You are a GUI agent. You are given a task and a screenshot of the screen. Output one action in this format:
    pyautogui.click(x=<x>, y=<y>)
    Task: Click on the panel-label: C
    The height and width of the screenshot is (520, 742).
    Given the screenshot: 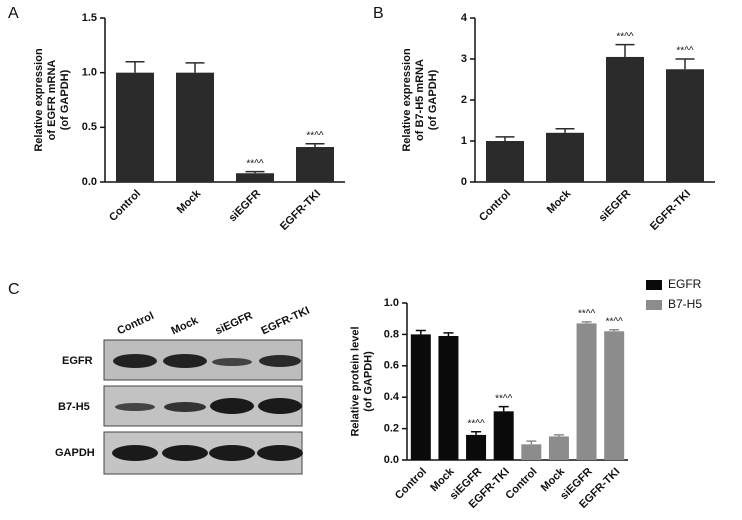 What is the action you would take?
    pyautogui.click(x=14, y=289)
    